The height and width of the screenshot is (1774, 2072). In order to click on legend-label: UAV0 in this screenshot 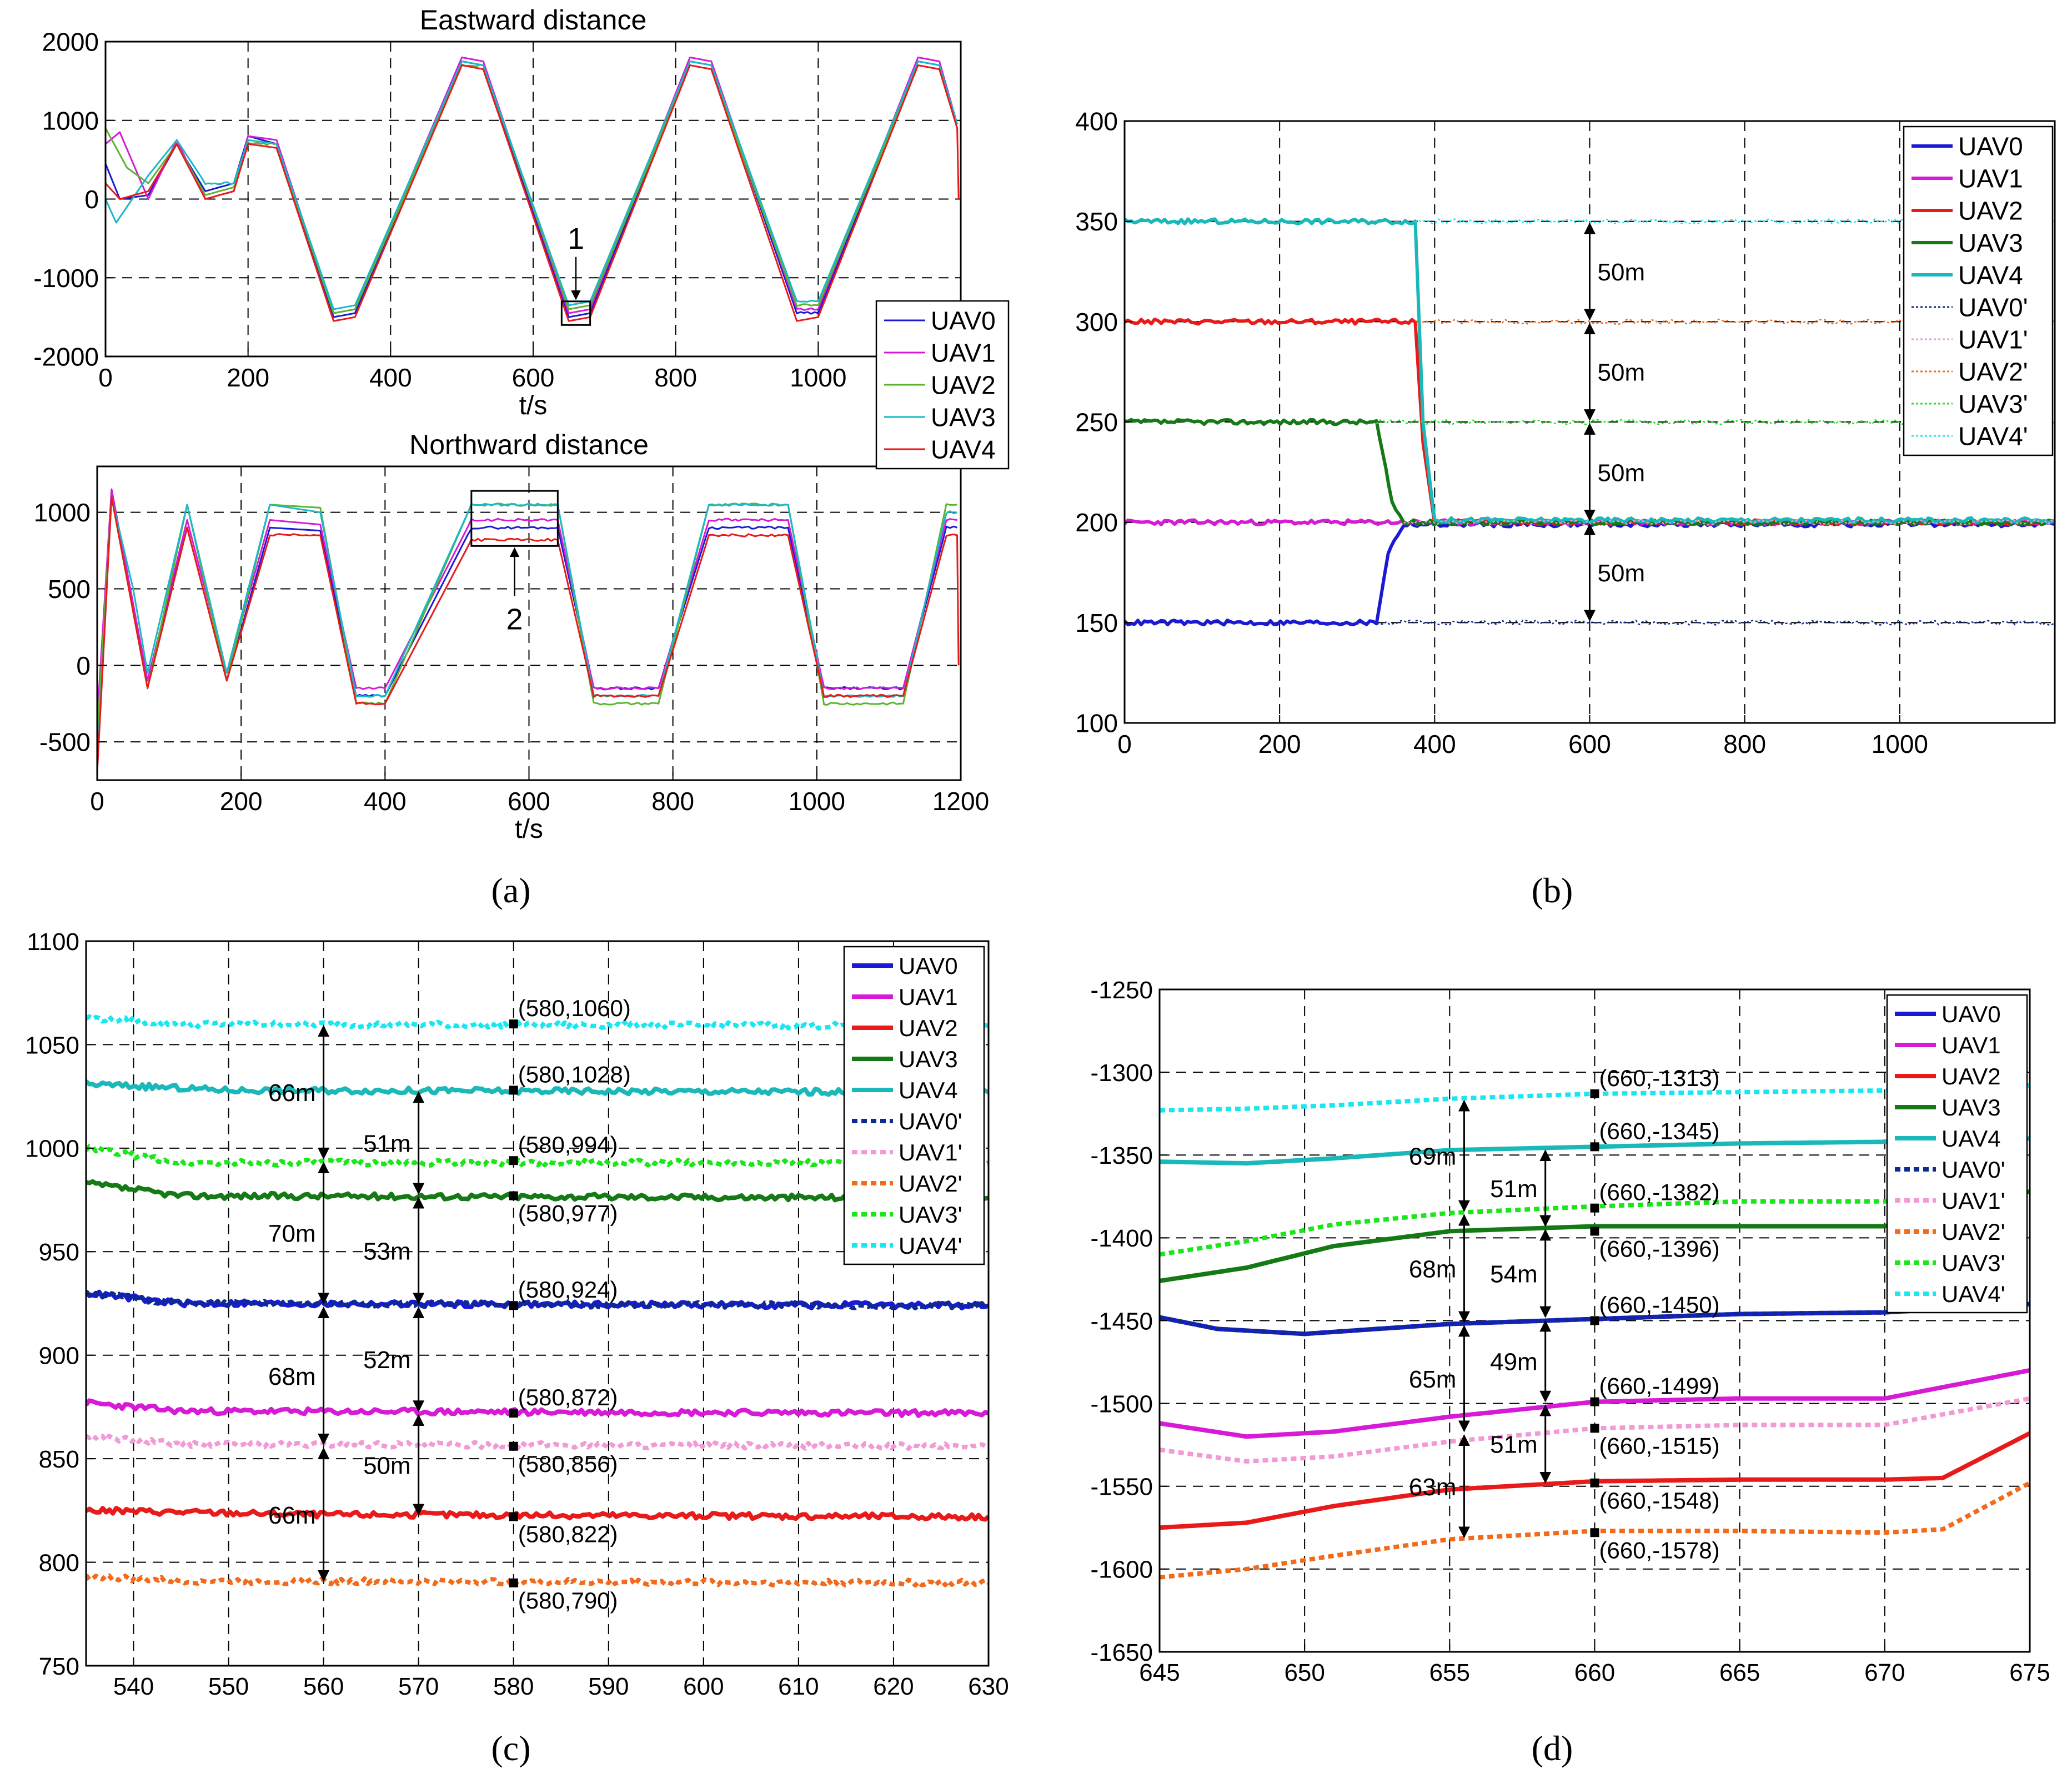, I will do `click(1990, 146)`.